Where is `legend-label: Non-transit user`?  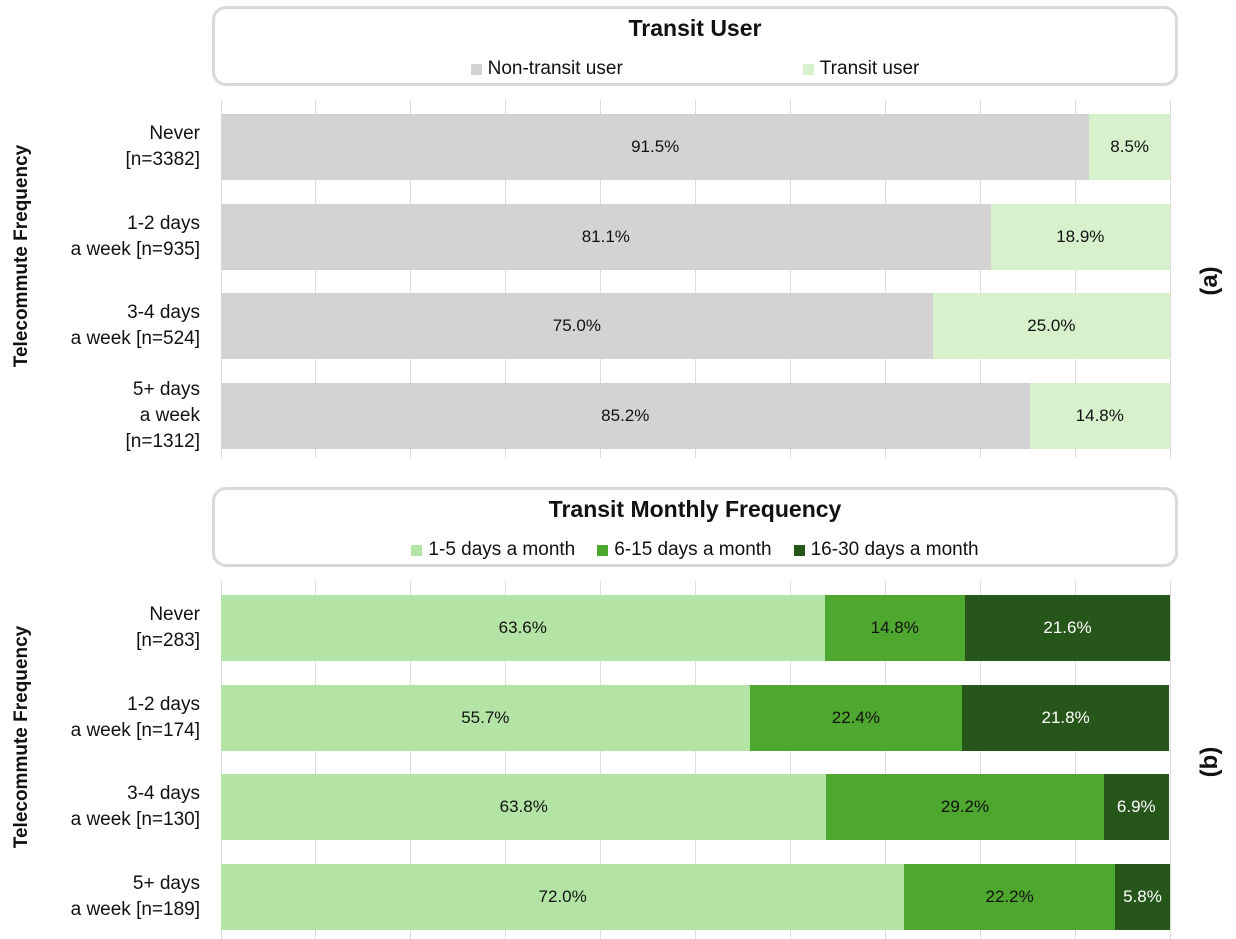
legend-label: Non-transit user is located at coordinates (555, 68).